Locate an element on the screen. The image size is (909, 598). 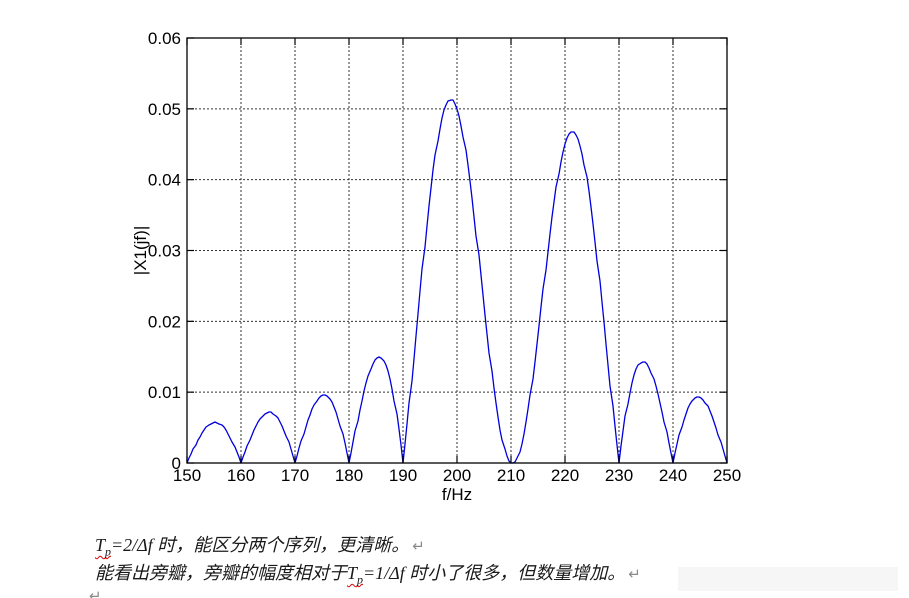
x-tick-label: 250 is located at coordinates (727, 475).